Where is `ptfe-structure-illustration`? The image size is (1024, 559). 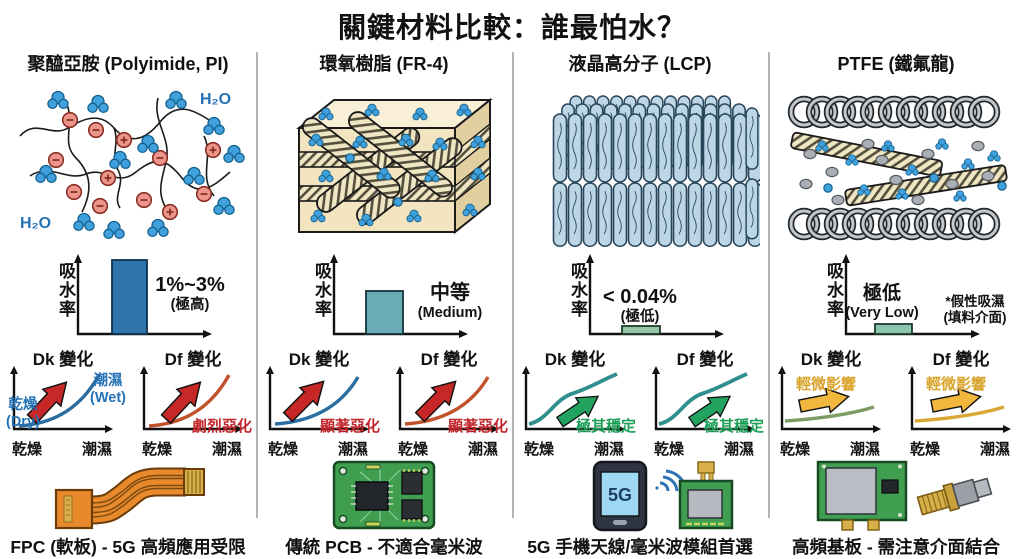
ptfe-structure-illustration is located at coordinates (892, 166).